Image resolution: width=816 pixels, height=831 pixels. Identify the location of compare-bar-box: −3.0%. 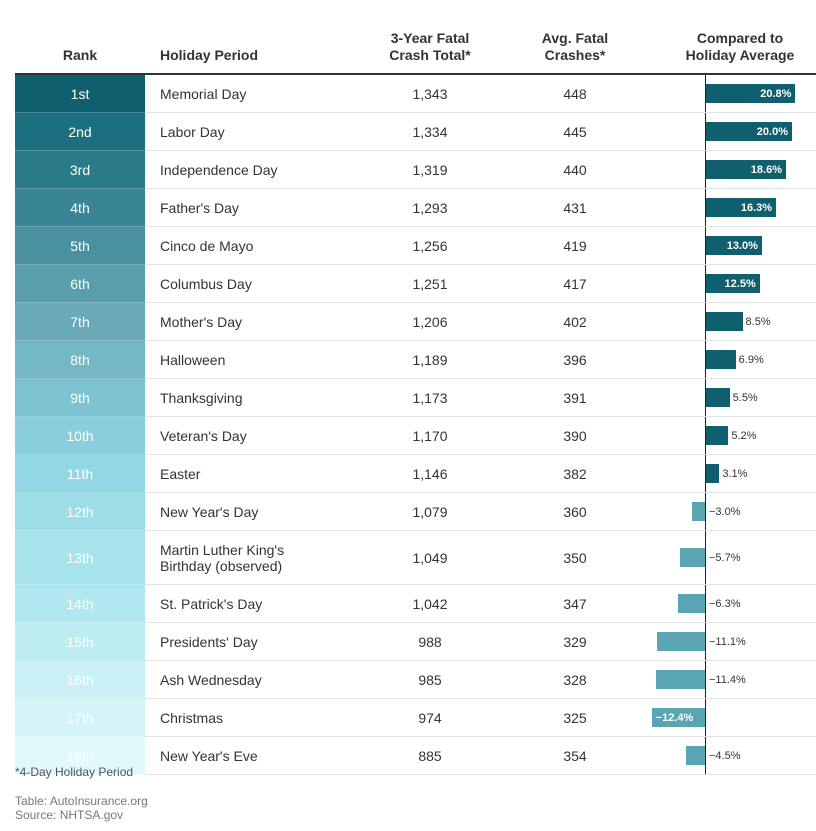
(733, 511).